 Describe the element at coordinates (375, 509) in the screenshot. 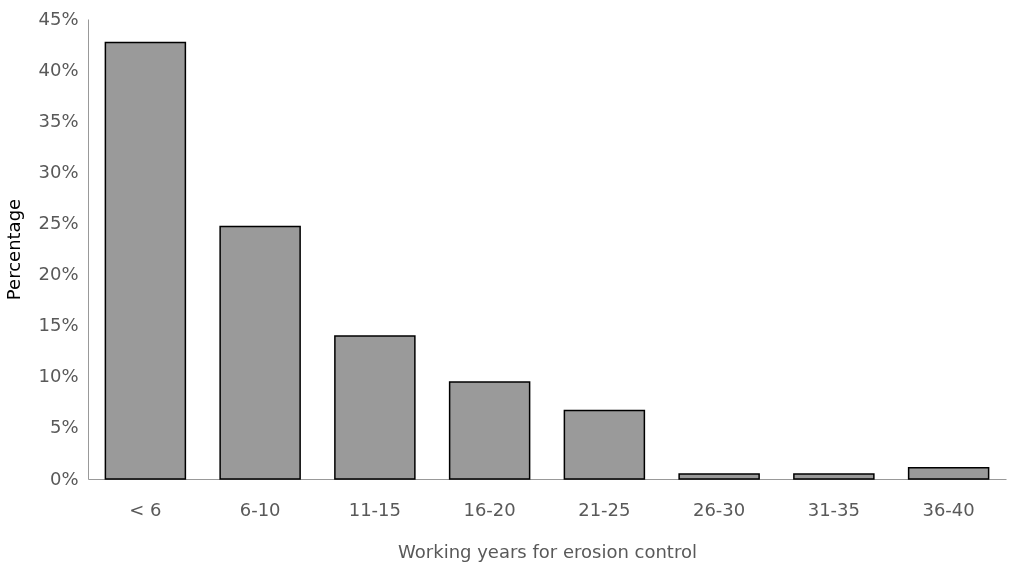

I see `x-tick-label: 11-15` at that location.